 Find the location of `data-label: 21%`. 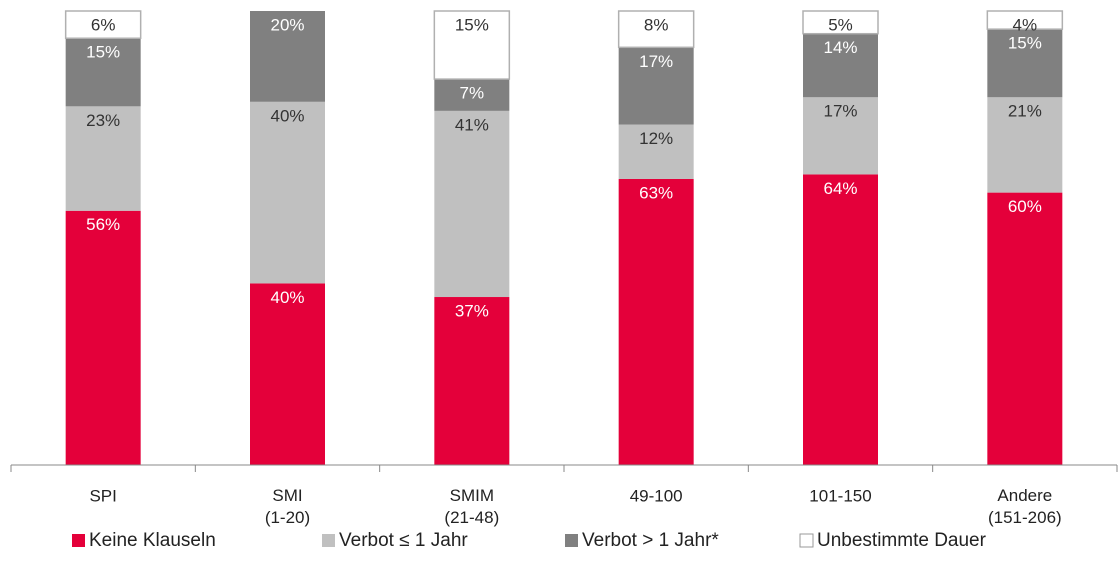

data-label: 21% is located at coordinates (1025, 111).